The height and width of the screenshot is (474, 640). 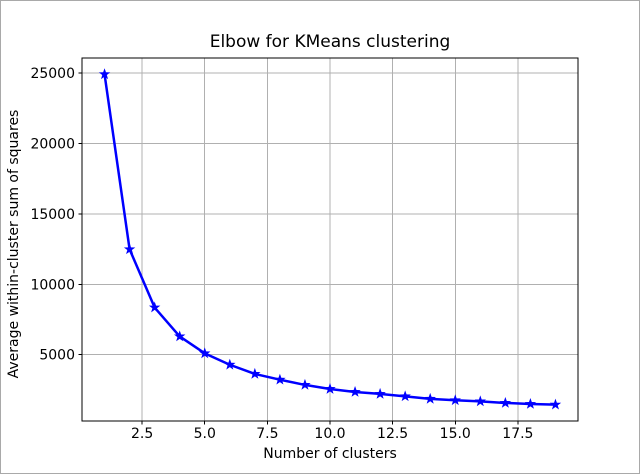 I want to click on y-tick-label: 25000, so click(x=52, y=74).